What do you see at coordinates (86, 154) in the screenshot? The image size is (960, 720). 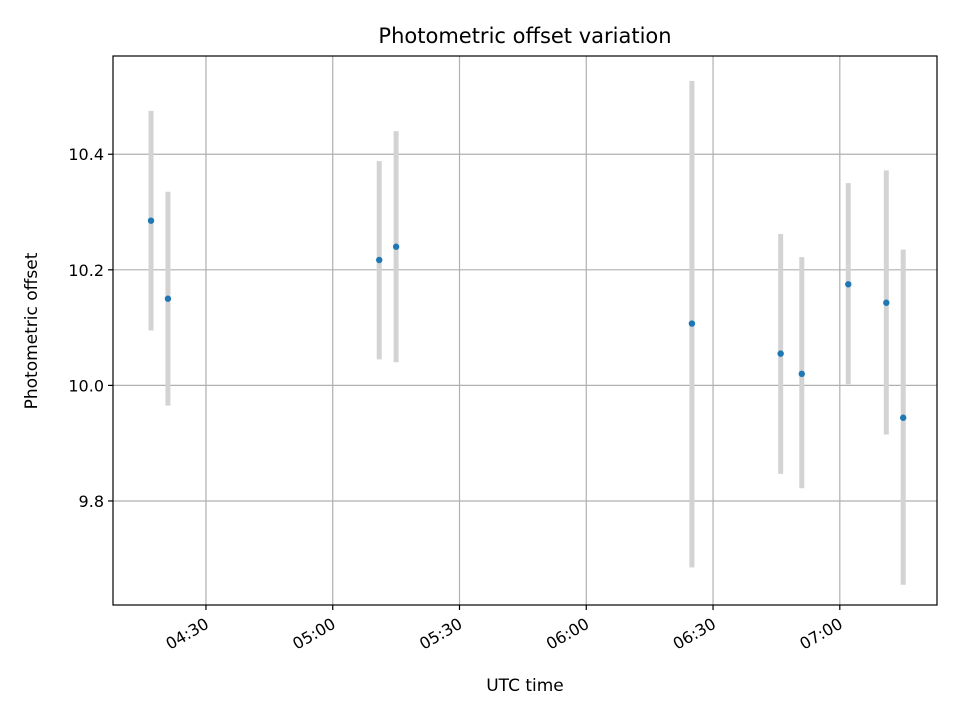 I see `y-tick-label: 10.4` at bounding box center [86, 154].